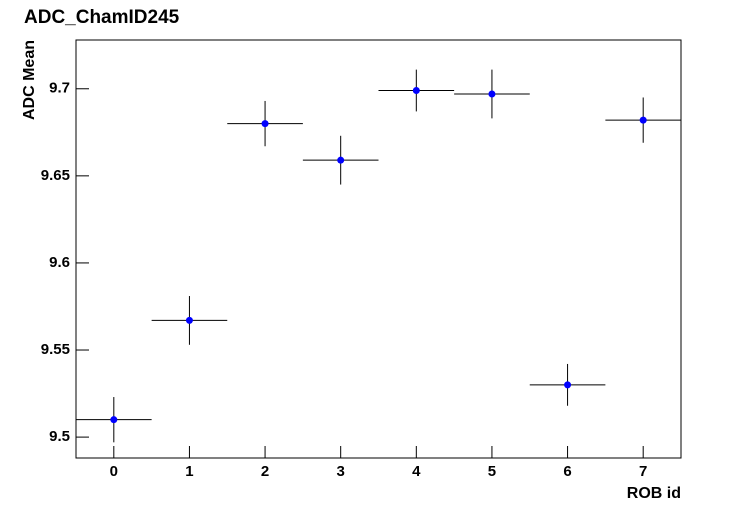 The image size is (756, 511). I want to click on x-tick-label: 1, so click(189, 471).